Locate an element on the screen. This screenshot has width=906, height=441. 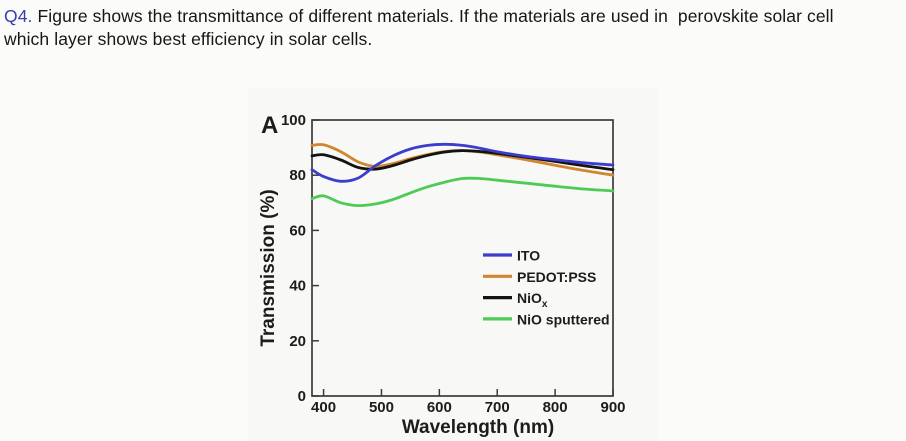
legend-label: NiOx is located at coordinates (532, 300).